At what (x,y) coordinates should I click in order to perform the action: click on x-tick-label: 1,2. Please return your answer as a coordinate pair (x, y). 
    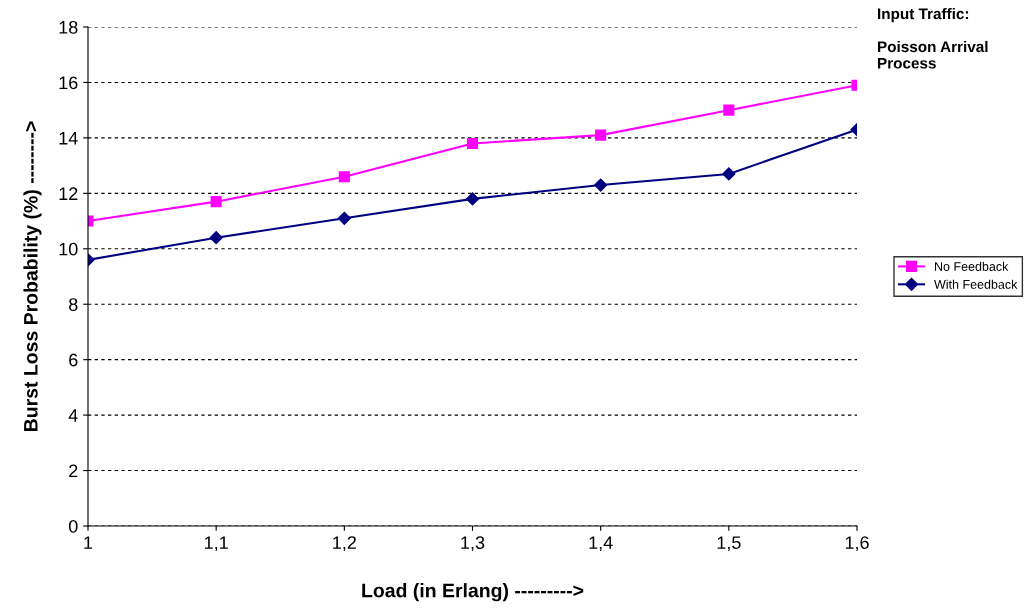
    Looking at the image, I should click on (344, 544).